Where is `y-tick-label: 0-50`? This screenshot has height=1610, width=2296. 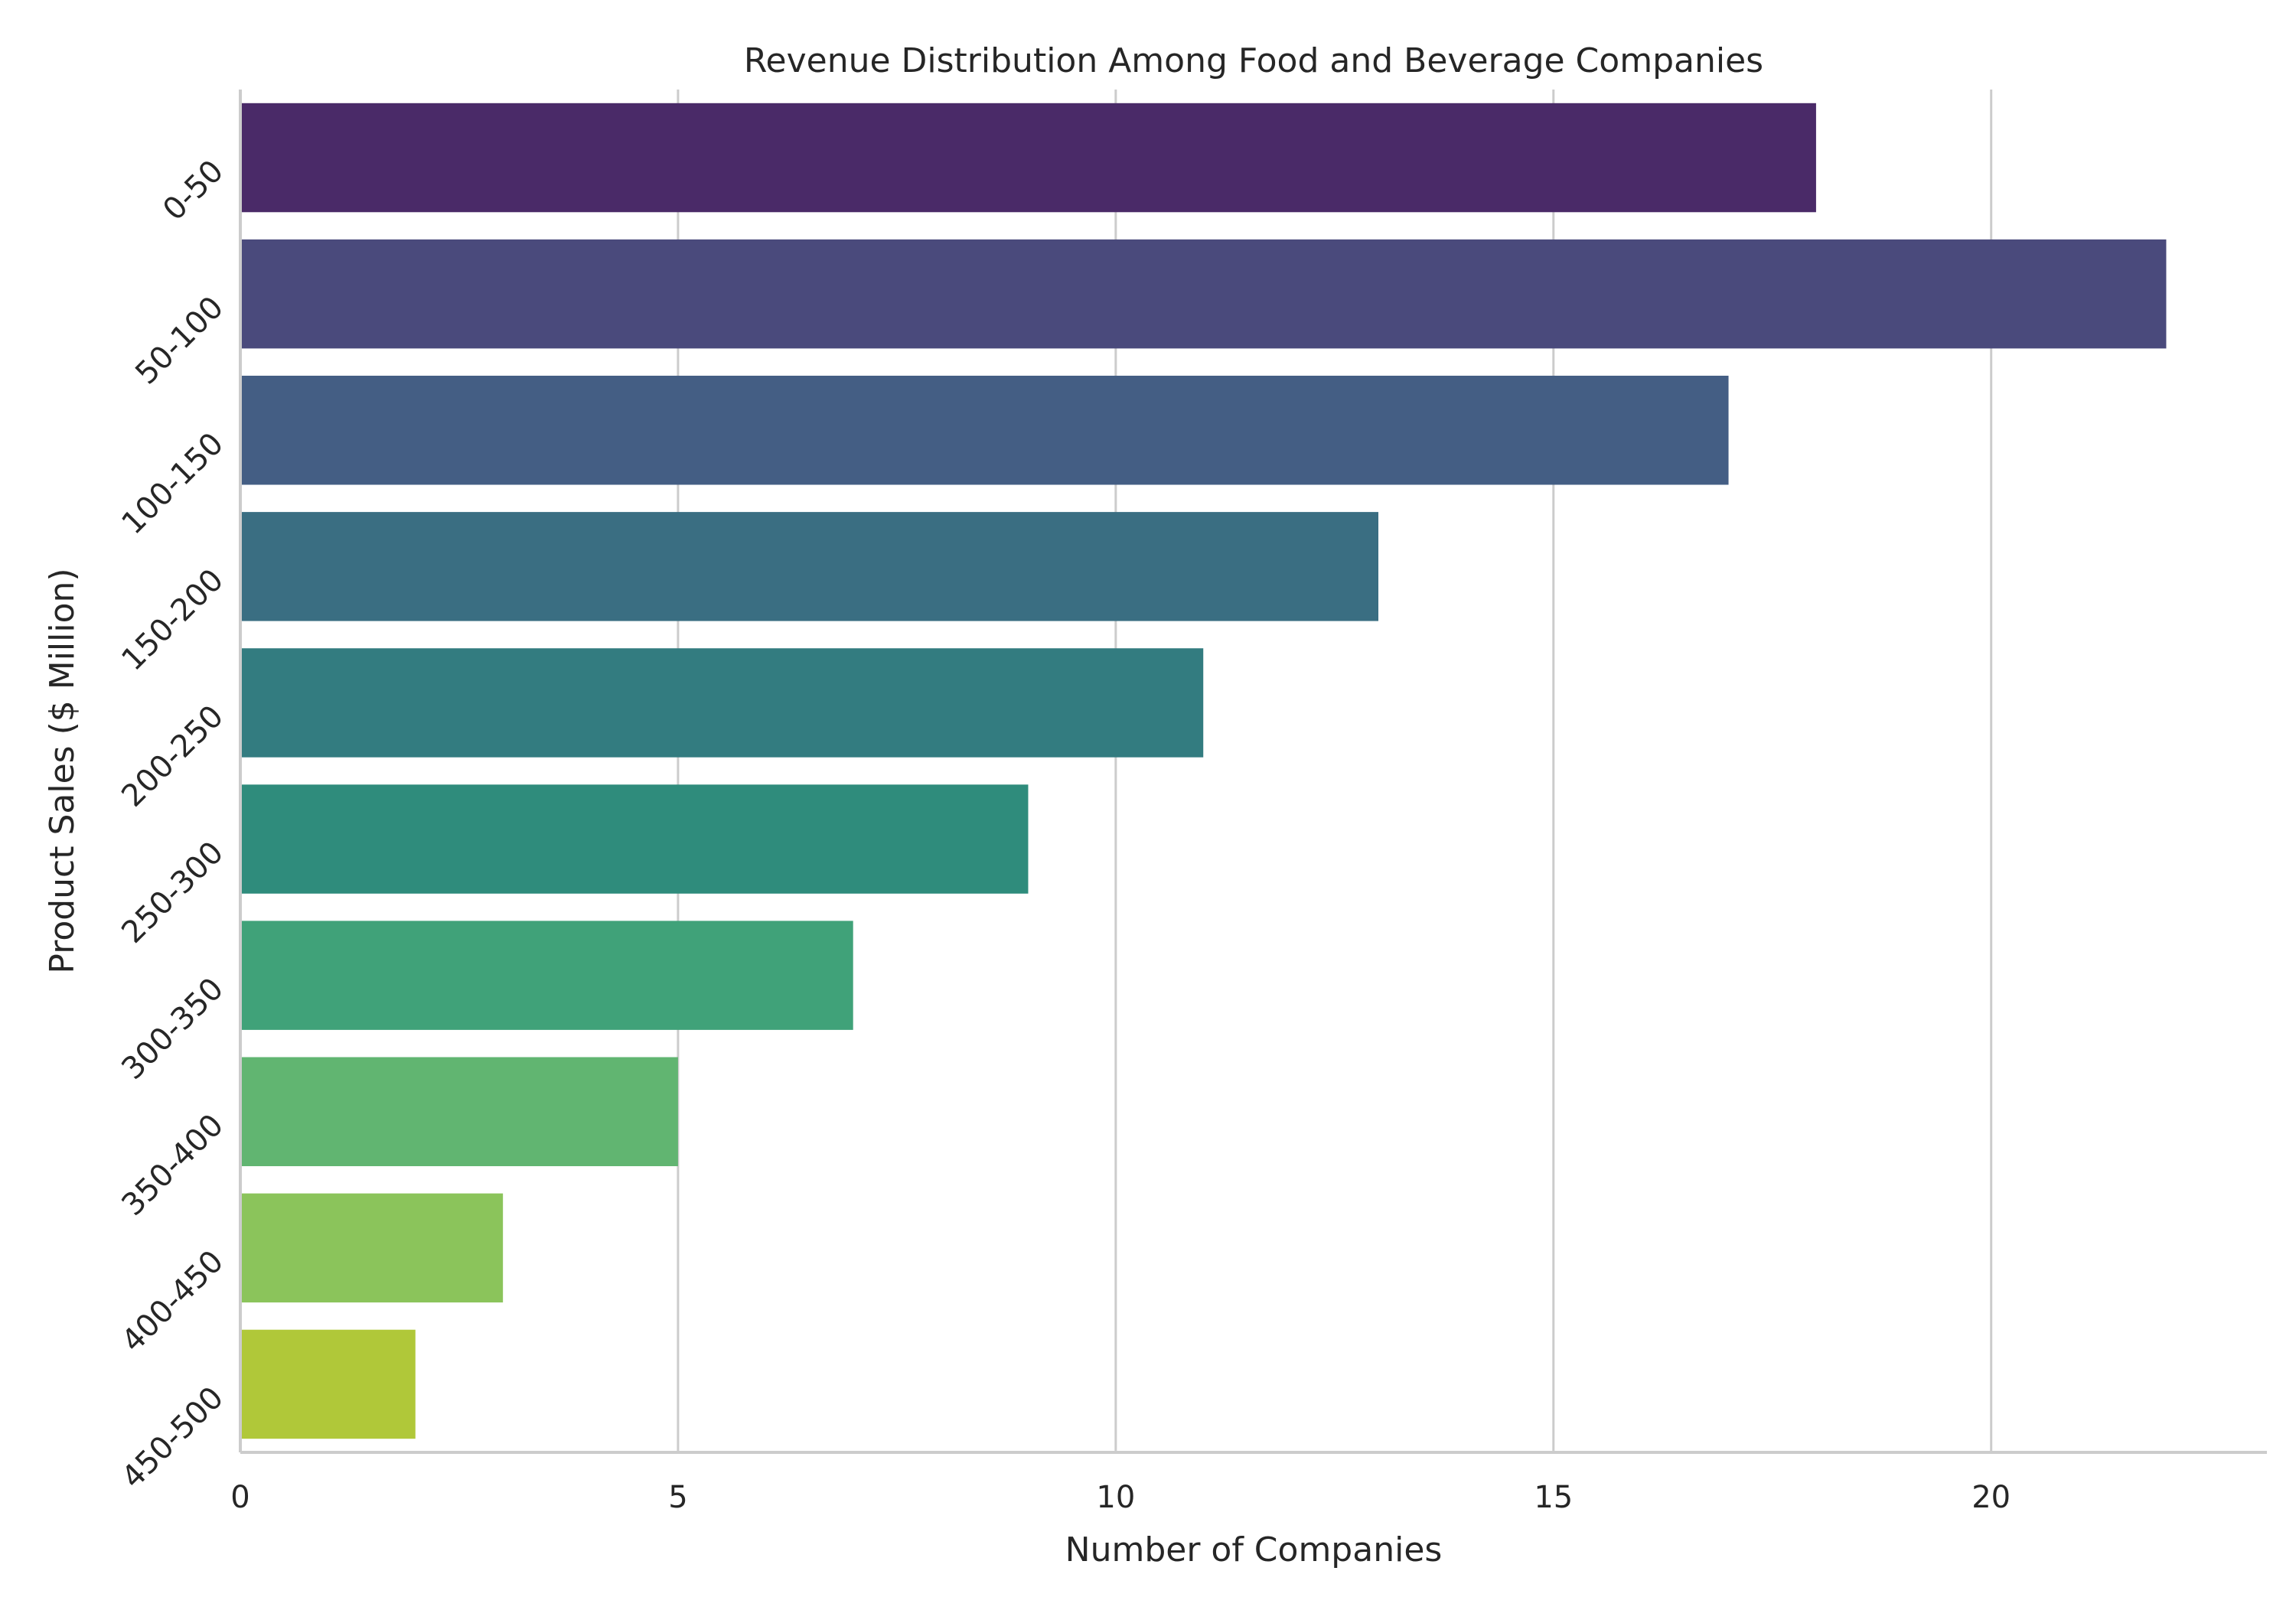
y-tick-label: 0-50 is located at coordinates (193, 191).